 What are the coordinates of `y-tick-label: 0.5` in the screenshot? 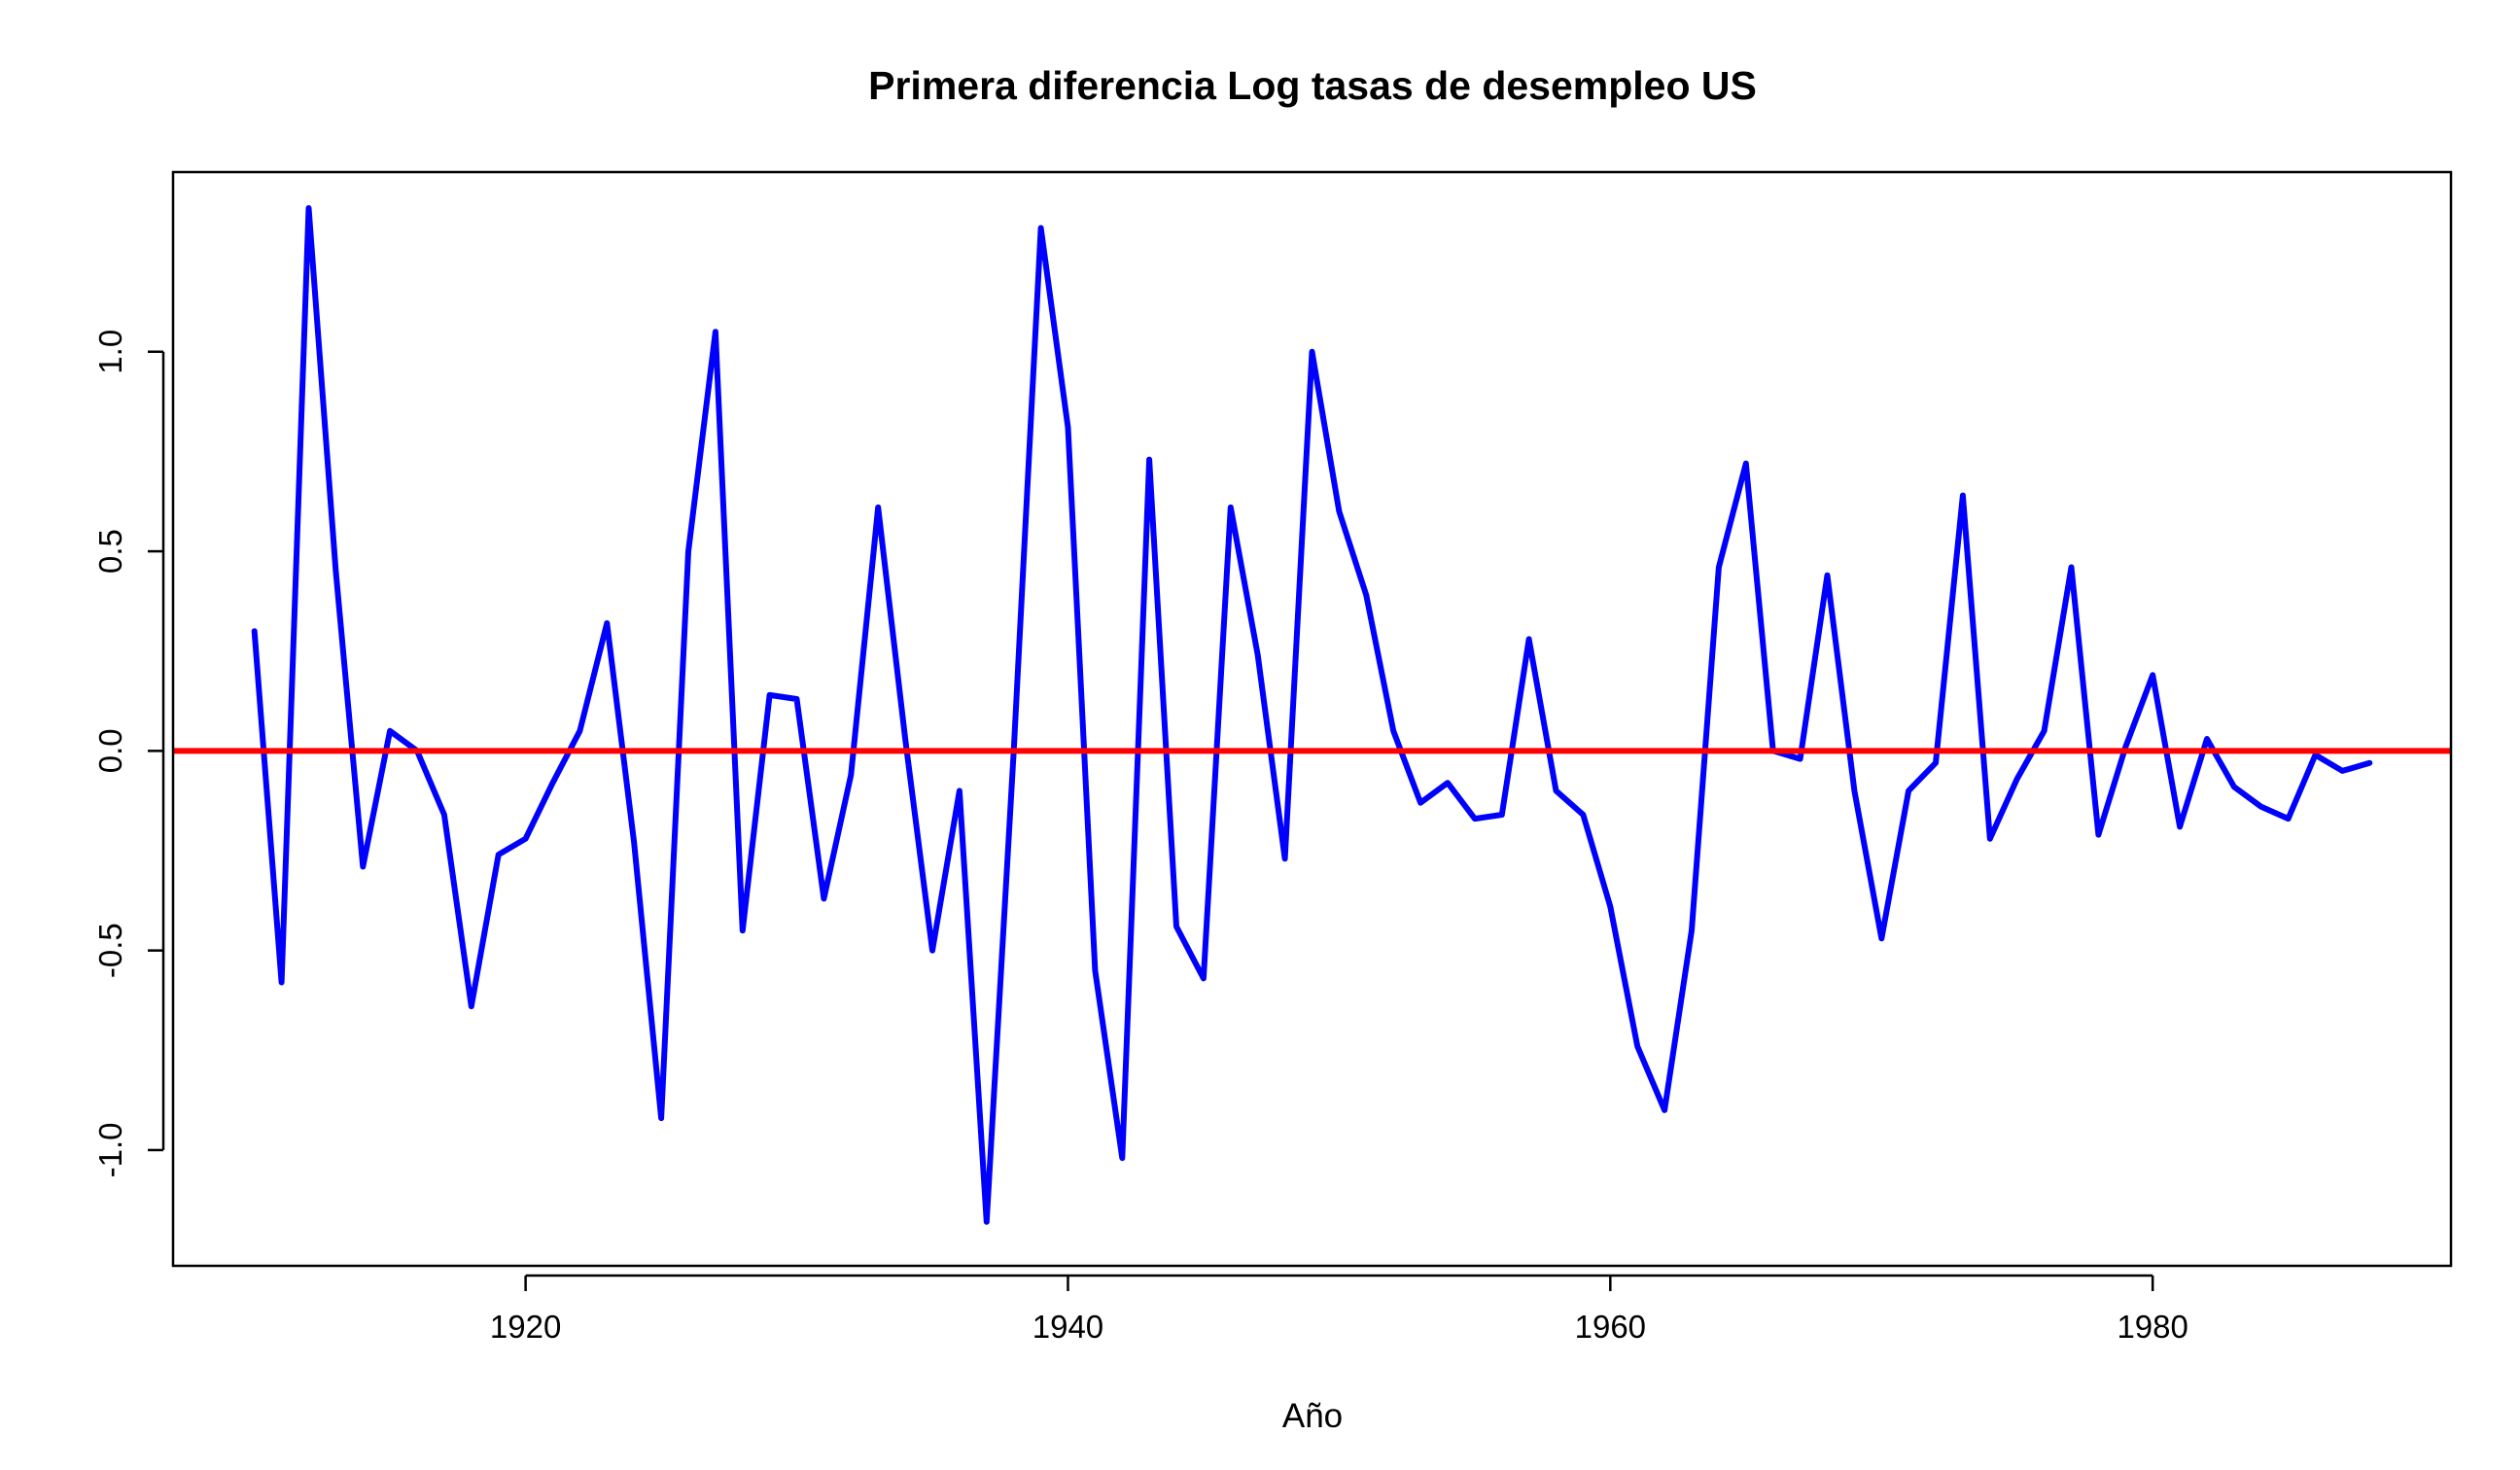 It's located at (110, 551).